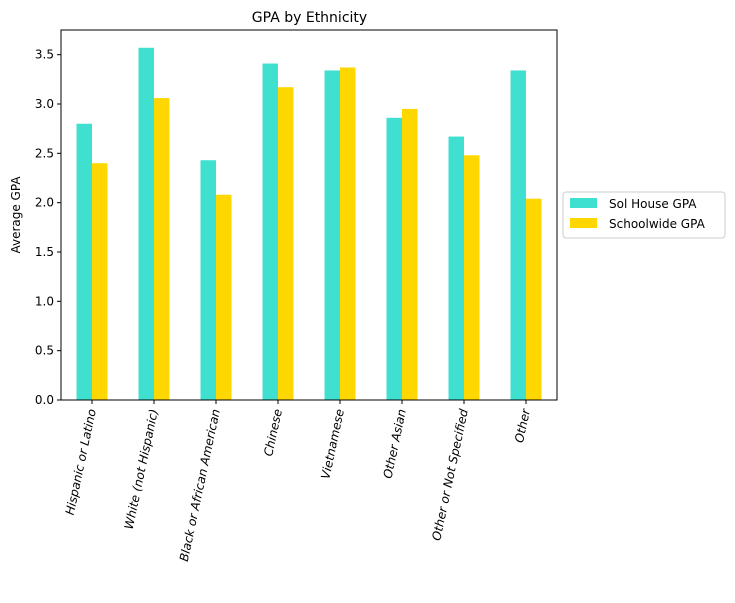  Describe the element at coordinates (44, 400) in the screenshot. I see `y-tick-label: 0.0` at that location.